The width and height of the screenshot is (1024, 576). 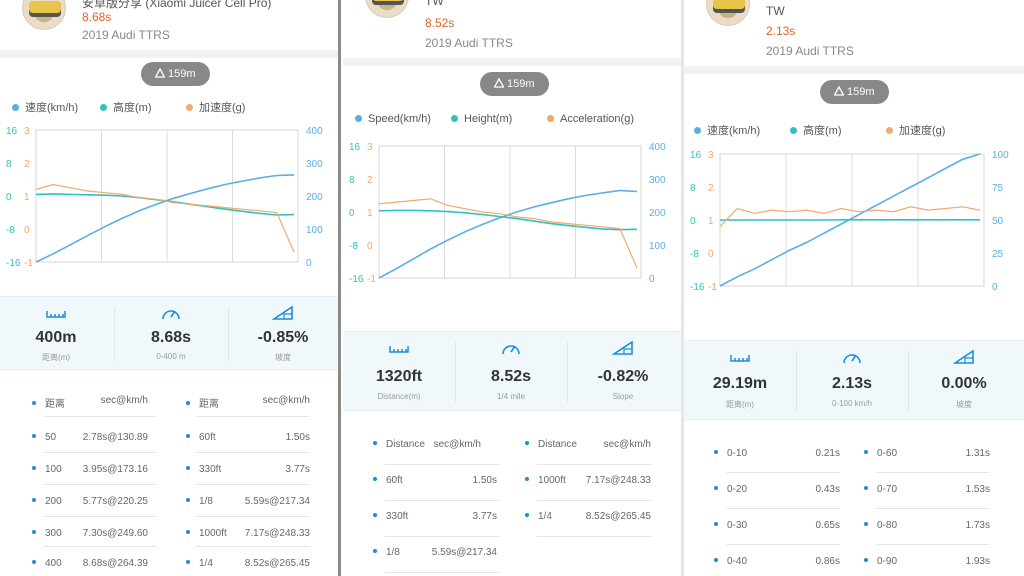 I want to click on speed-axis-tick: 0, so click(x=309, y=263).